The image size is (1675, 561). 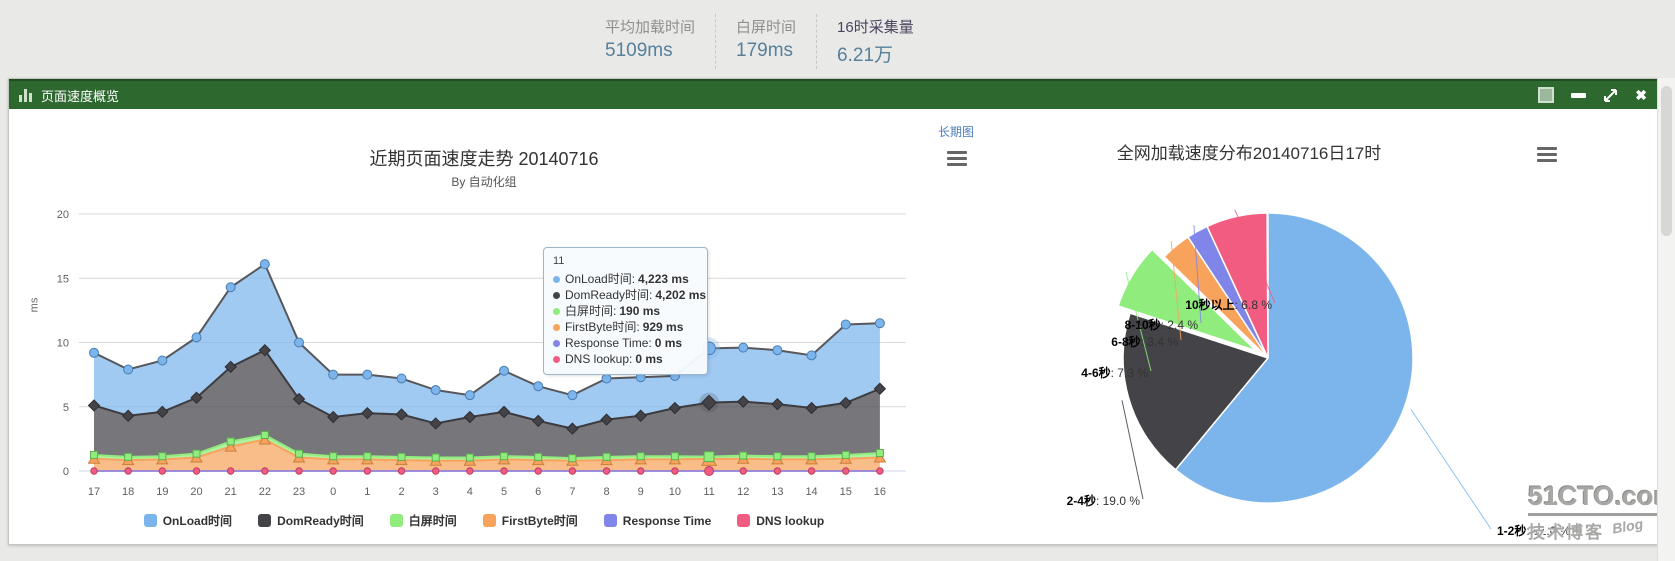 I want to click on stat-avg-load-time: 平均加载时间 5109ms, so click(x=650, y=41).